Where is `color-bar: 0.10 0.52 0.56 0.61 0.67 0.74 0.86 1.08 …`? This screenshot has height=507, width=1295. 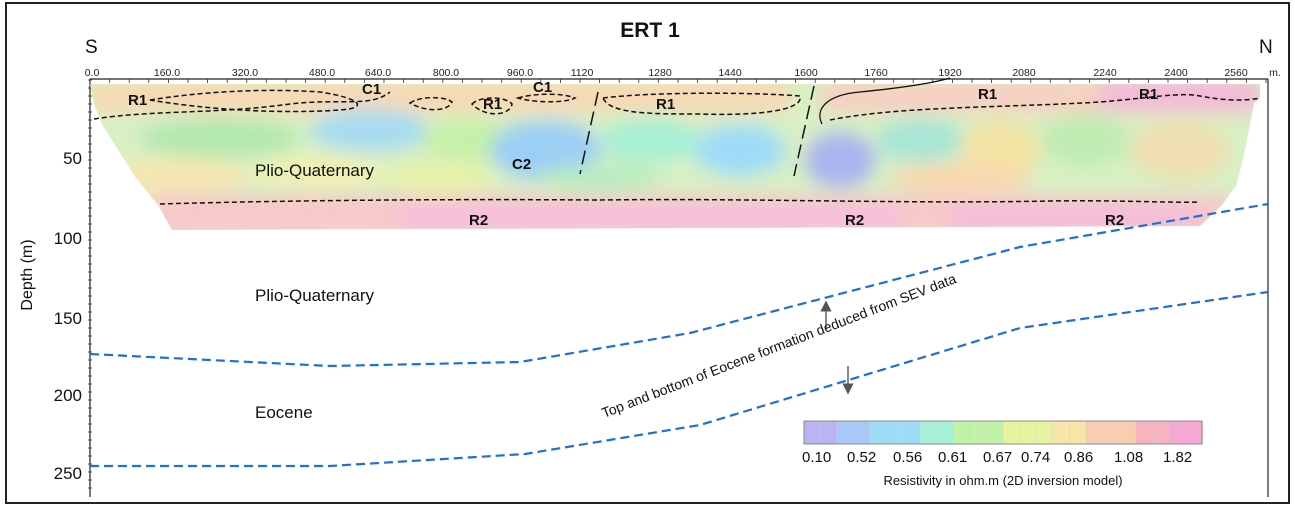
color-bar: 0.10 0.52 0.56 0.61 0.67 0.74 0.86 1.08 … is located at coordinates (1002, 454).